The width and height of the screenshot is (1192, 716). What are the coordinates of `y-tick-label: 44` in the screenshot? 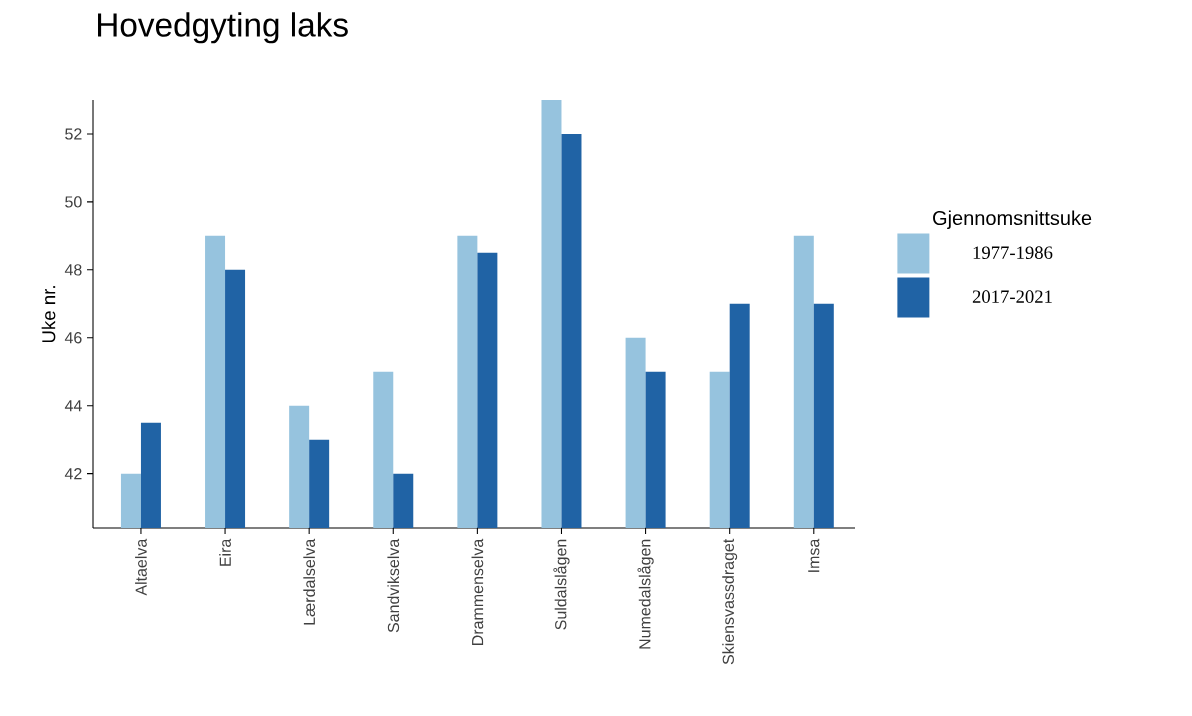 It's located at (73, 406).